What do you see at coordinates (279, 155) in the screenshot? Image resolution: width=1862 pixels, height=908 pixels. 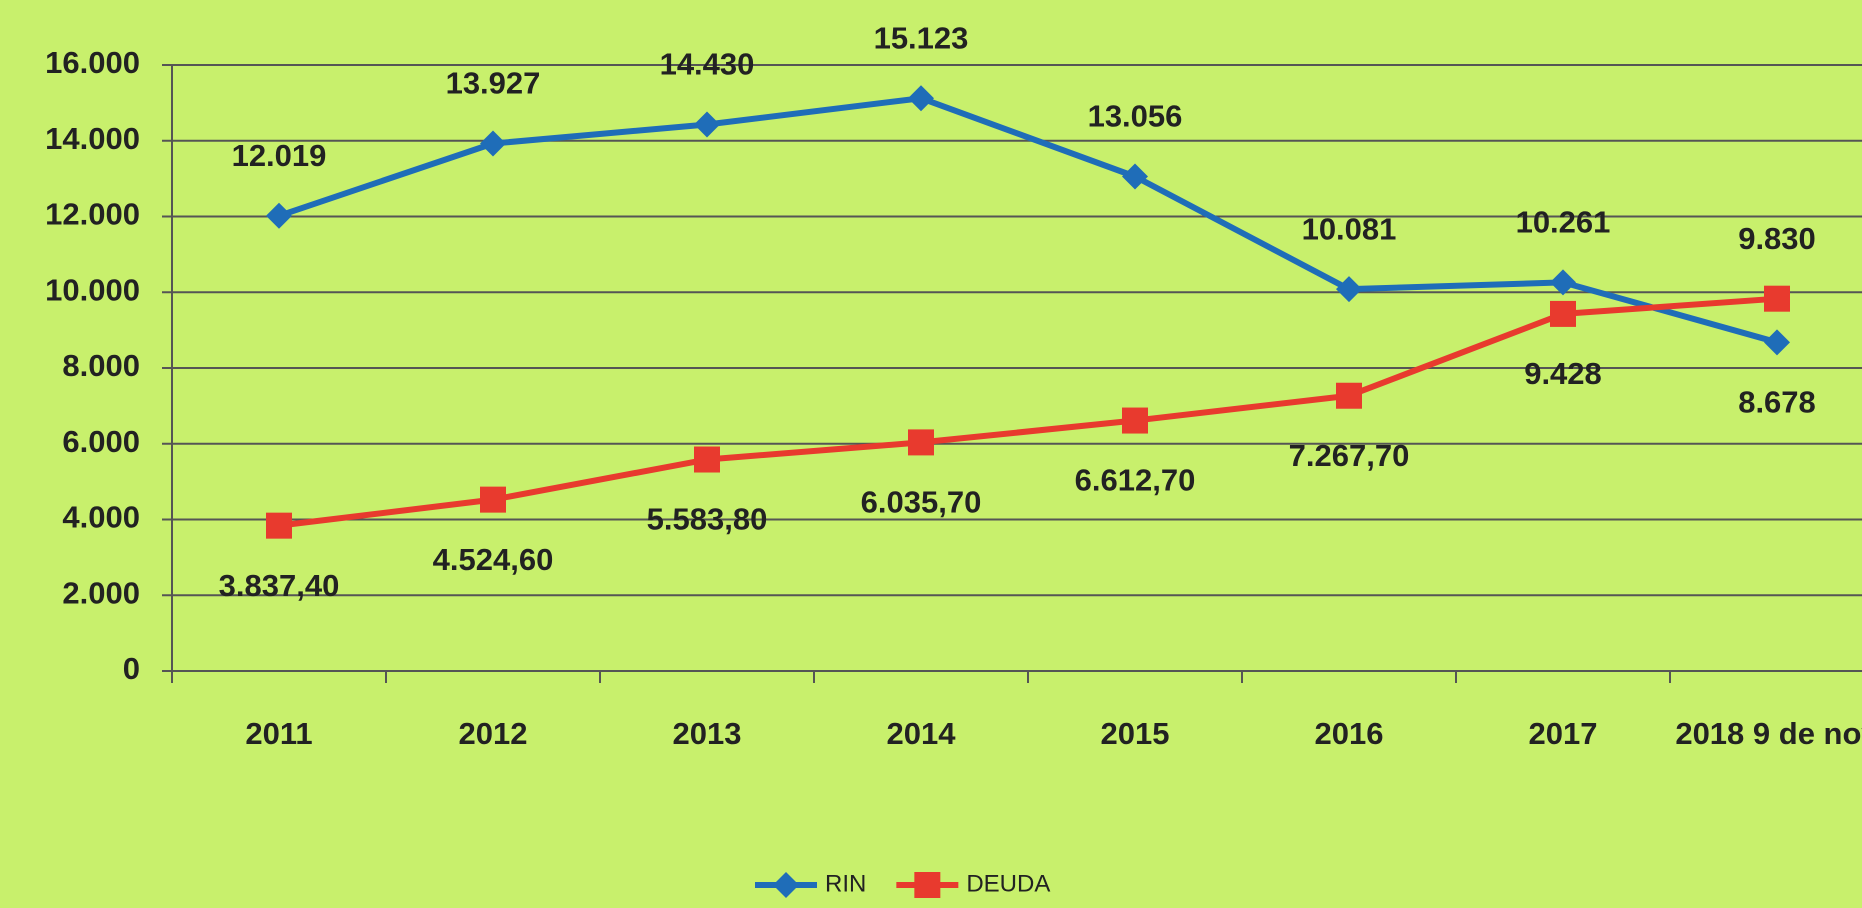 I see `data-label: 12.019` at bounding box center [279, 155].